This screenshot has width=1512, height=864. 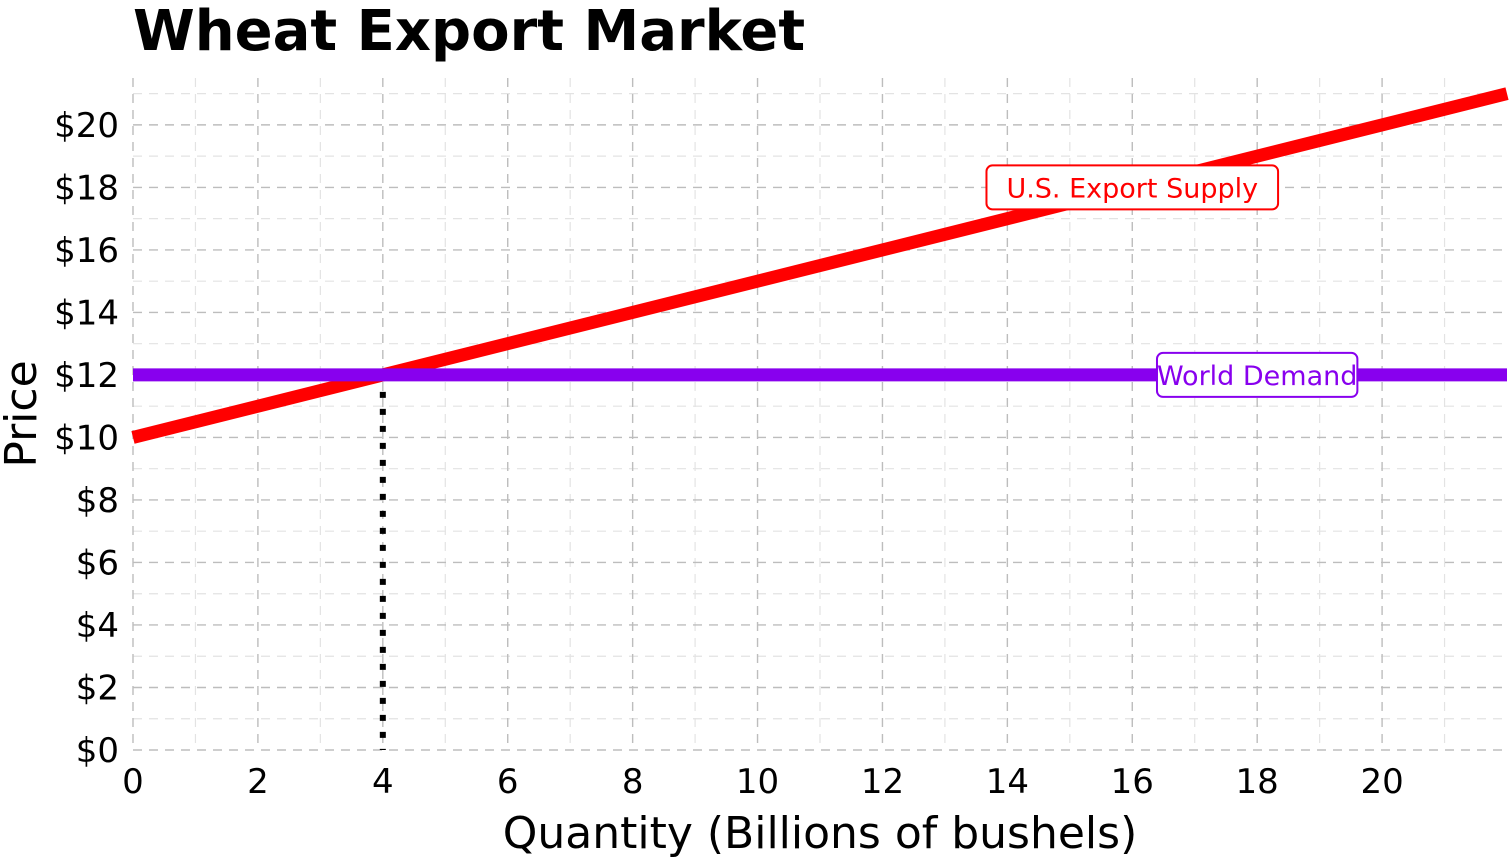 What do you see at coordinates (469, 32) in the screenshot?
I see `chart-title: Wheat Export Market` at bounding box center [469, 32].